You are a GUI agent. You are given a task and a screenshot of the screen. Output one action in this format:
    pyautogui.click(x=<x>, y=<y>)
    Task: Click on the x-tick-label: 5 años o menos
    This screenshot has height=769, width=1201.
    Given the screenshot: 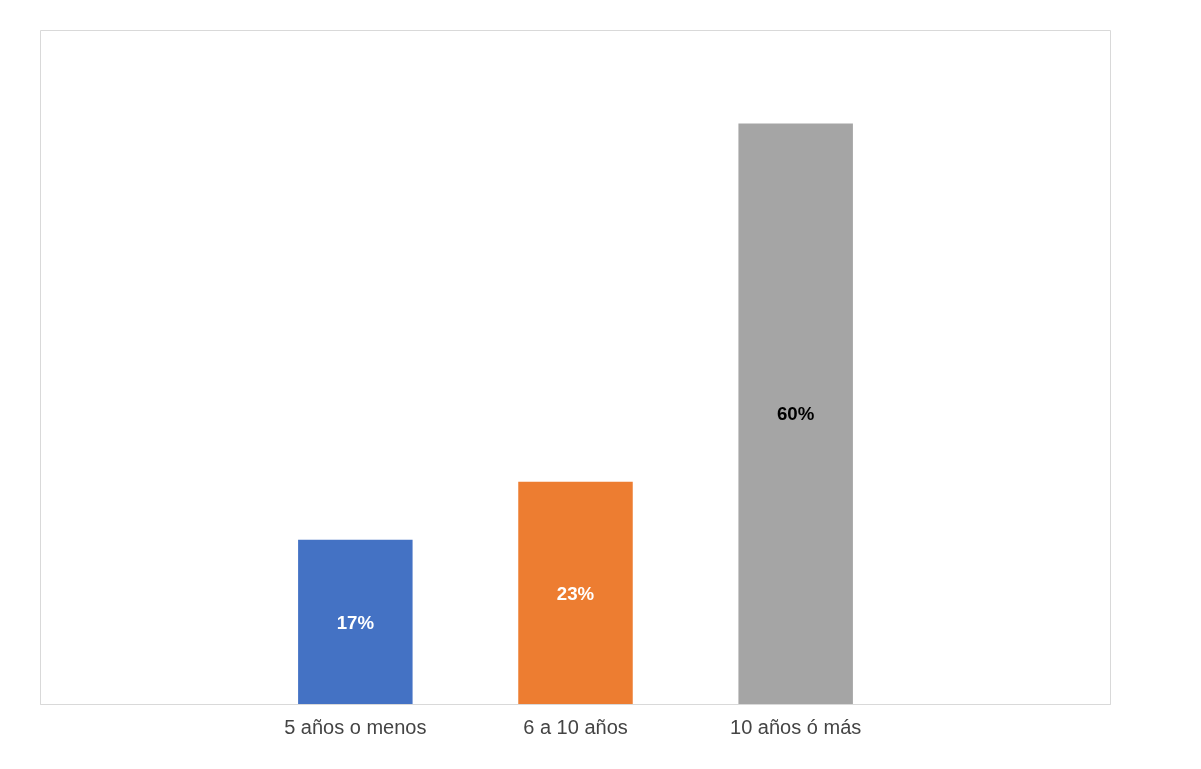 What is the action you would take?
    pyautogui.click(x=355, y=726)
    